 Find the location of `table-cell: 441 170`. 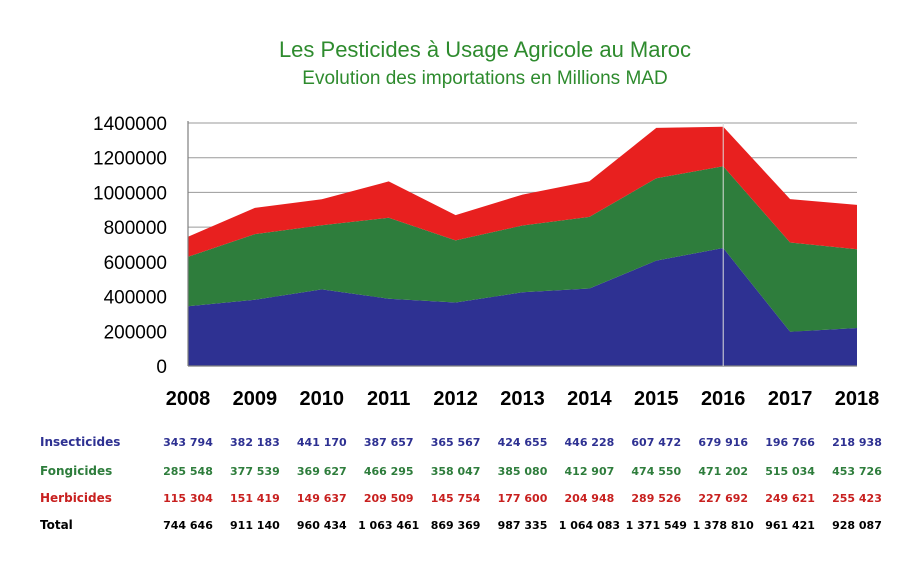

table-cell: 441 170 is located at coordinates (322, 442).